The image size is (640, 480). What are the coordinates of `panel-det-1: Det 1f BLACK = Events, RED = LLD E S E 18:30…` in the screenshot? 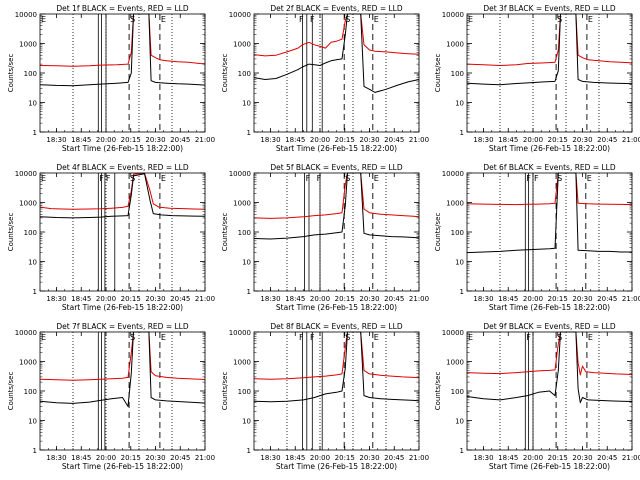 It's located at (111, 78).